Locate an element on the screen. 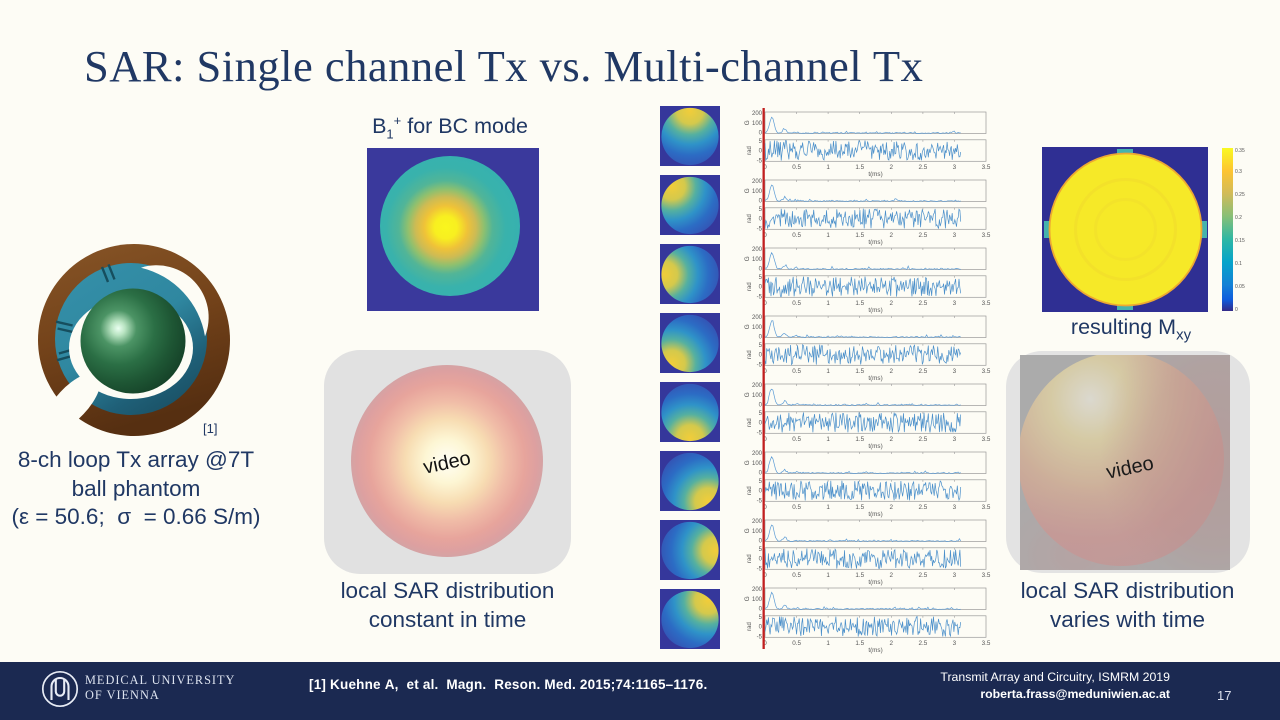 This screenshot has height=720, width=1280. svg-text: 0.1 is located at coordinates (1238, 264).